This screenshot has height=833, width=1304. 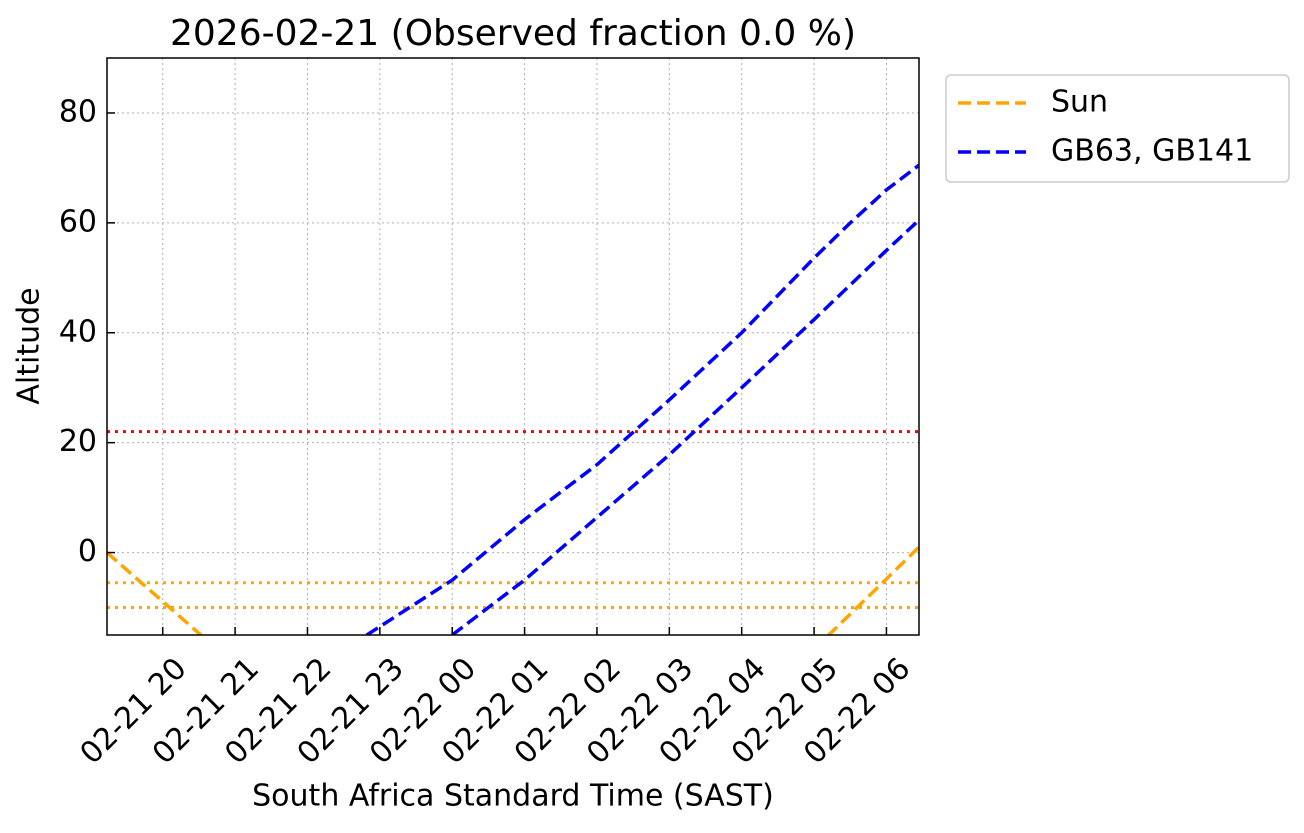 I want to click on legend-label: GB63, GB141, so click(x=1152, y=151).